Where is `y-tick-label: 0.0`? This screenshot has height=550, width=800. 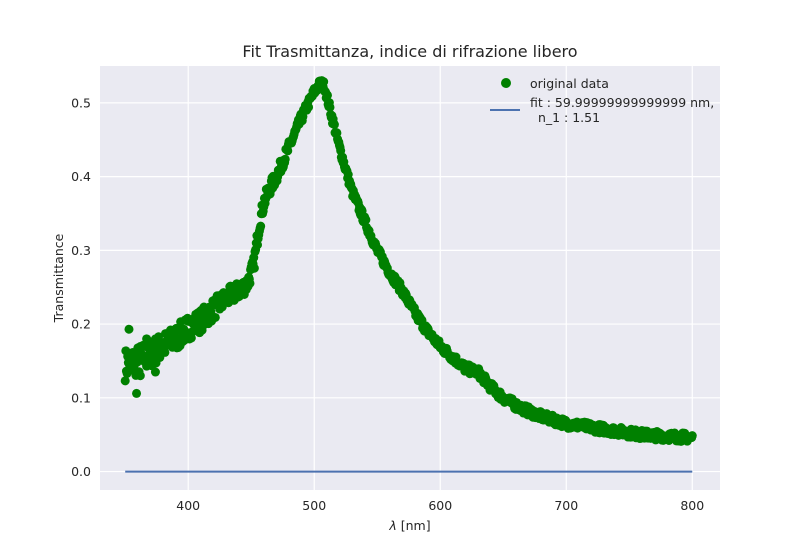 y-tick-label: 0.0 is located at coordinates (81, 471).